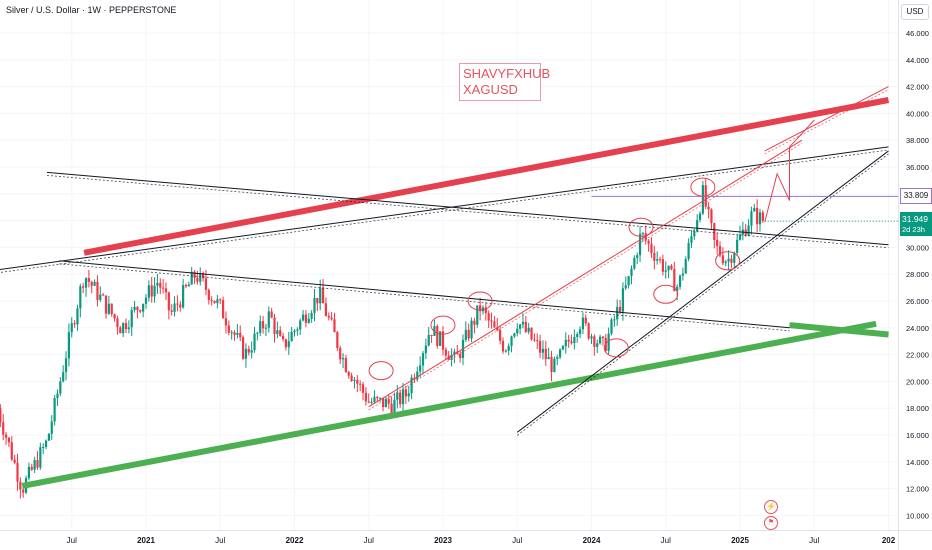 The height and width of the screenshot is (550, 932). I want to click on red-thin-upper-line, so click(826, 119).